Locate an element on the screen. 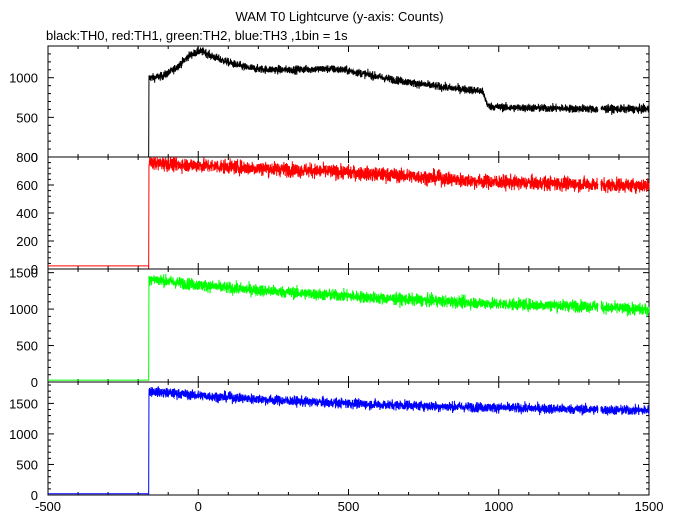 Image resolution: width=679 pixels, height=515 pixels. x-tick-label: 1500 is located at coordinates (649, 506).